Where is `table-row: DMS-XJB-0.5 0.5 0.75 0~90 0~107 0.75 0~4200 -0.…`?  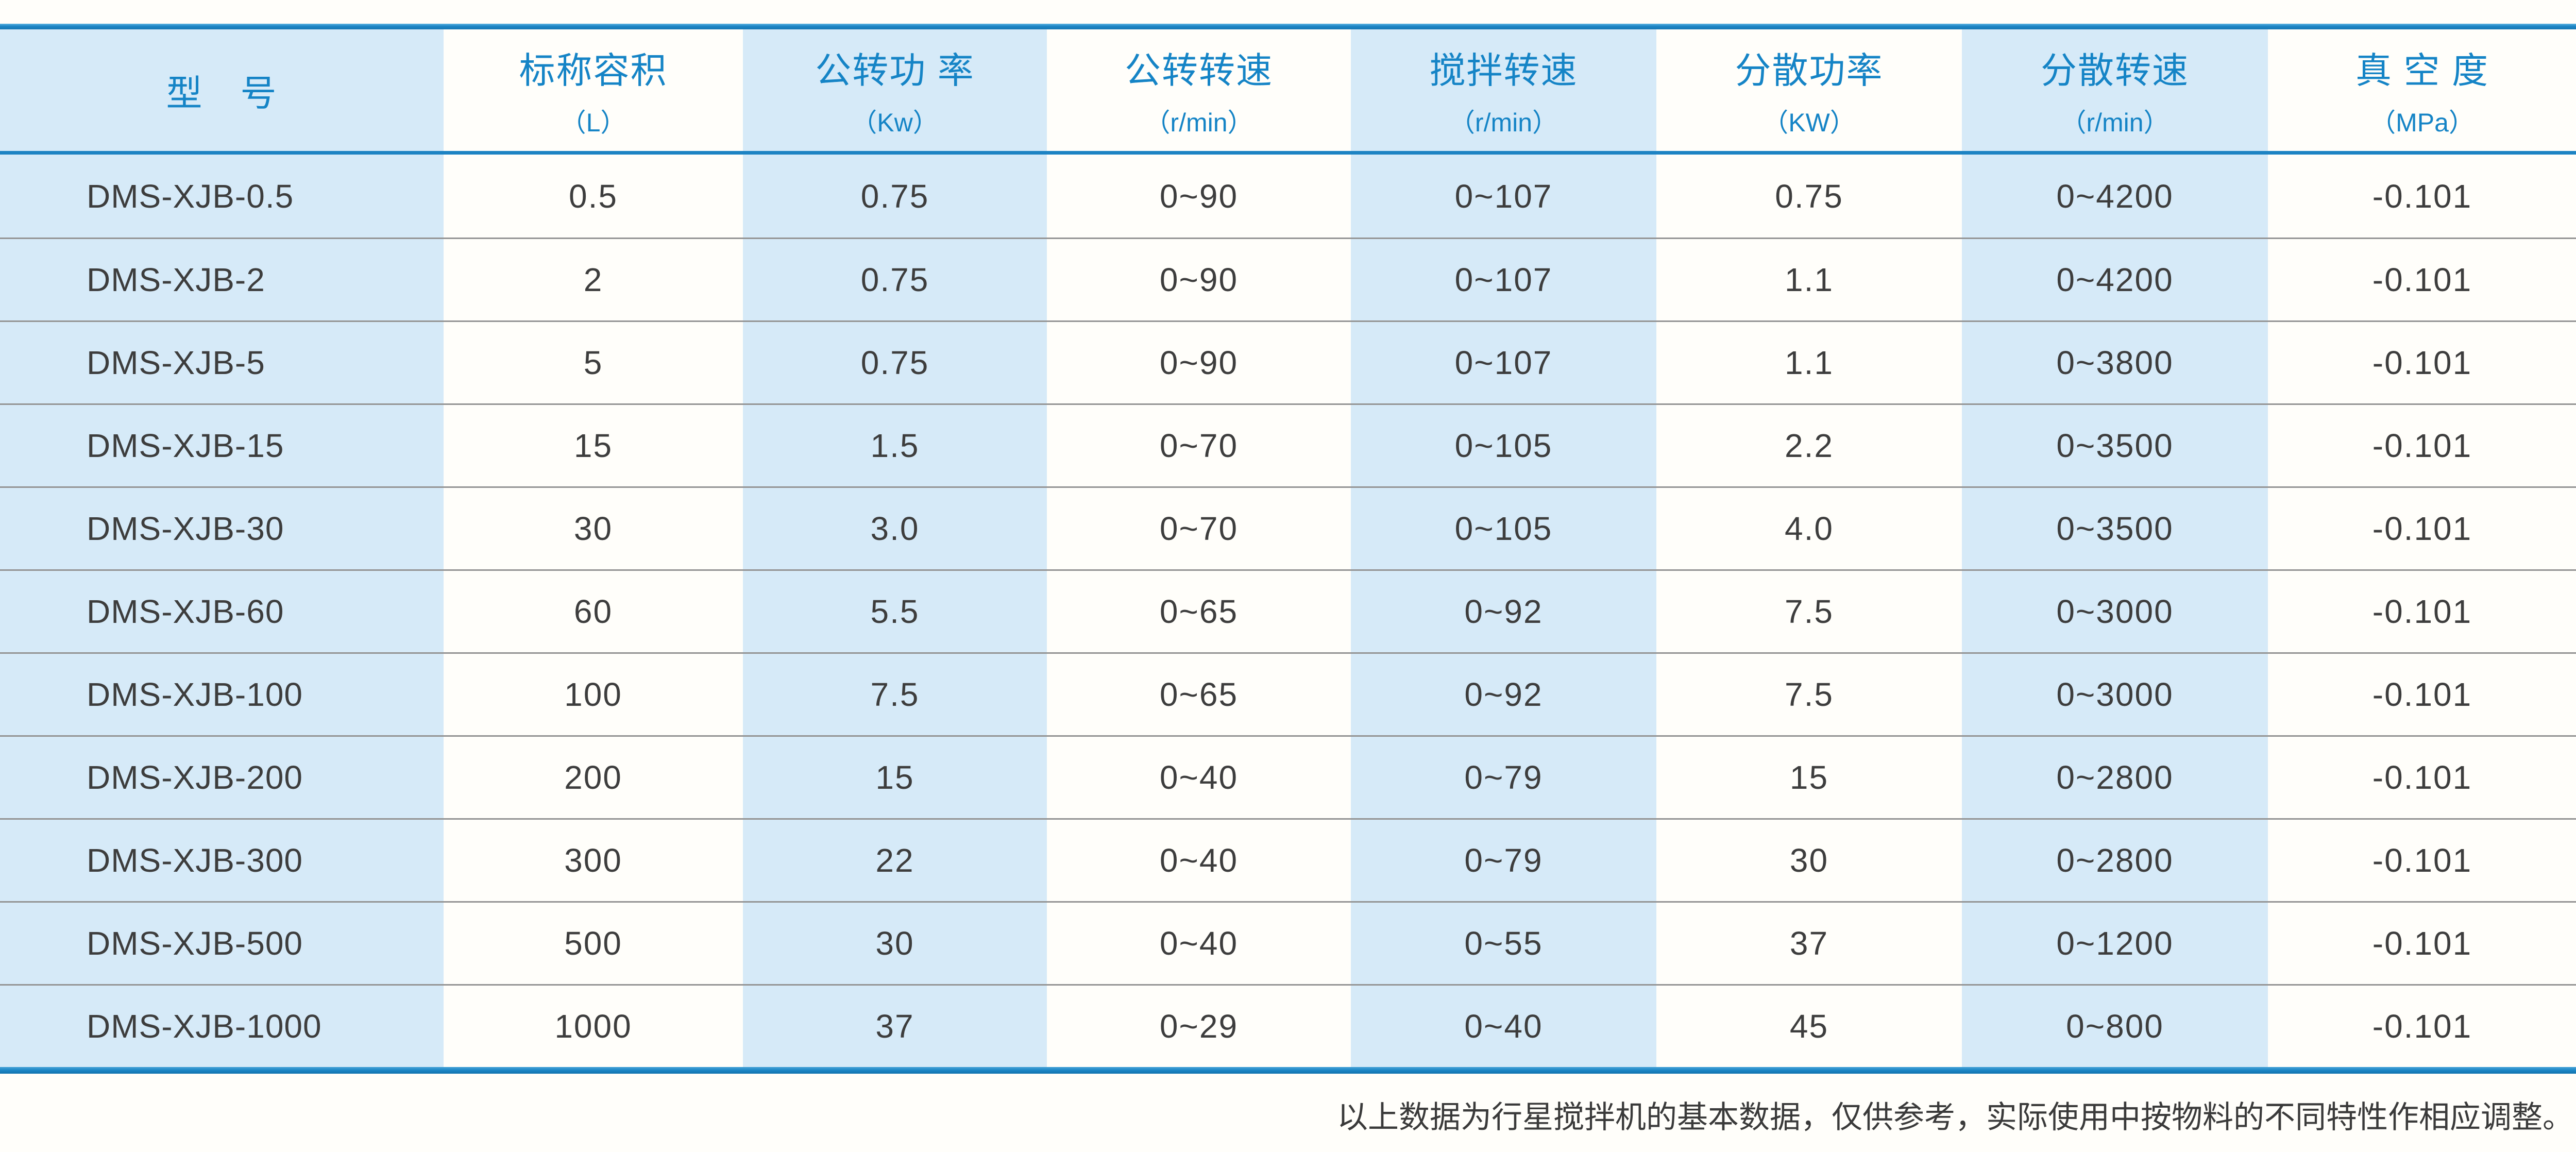 table-row: DMS-XJB-0.5 0.5 0.75 0~90 0~107 0.75 0~4200 -0.… is located at coordinates (1288, 197).